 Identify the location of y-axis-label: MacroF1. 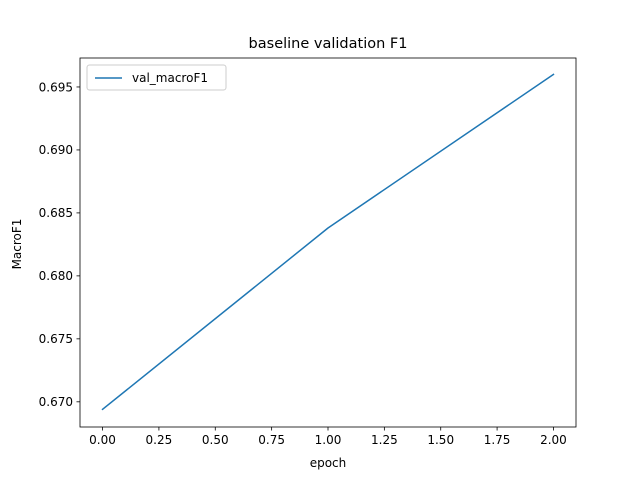
(17, 244).